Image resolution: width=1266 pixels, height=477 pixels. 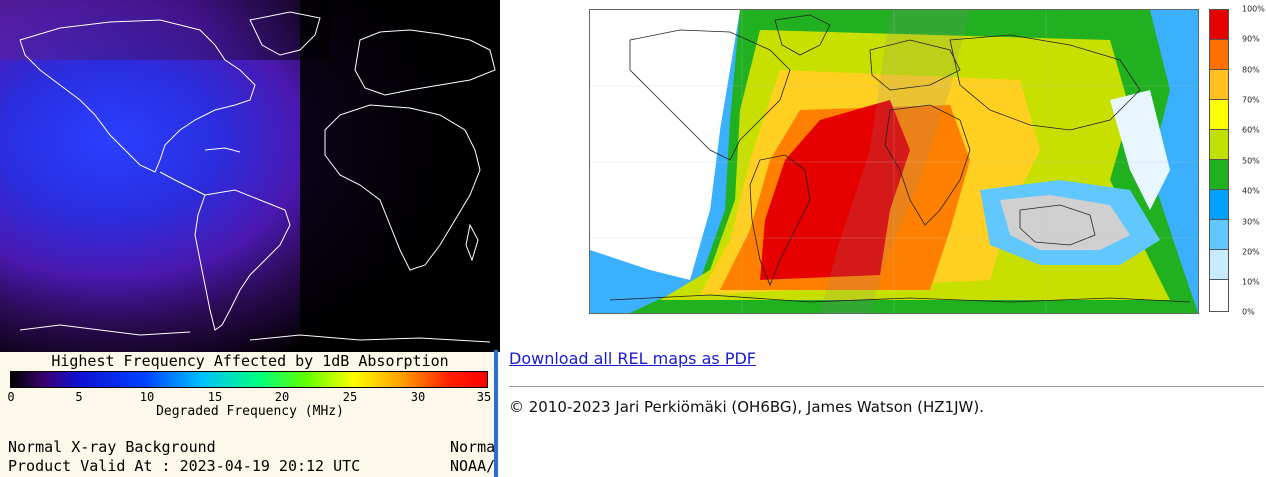 I want to click on legend-label: 100%, so click(x=1253, y=9).